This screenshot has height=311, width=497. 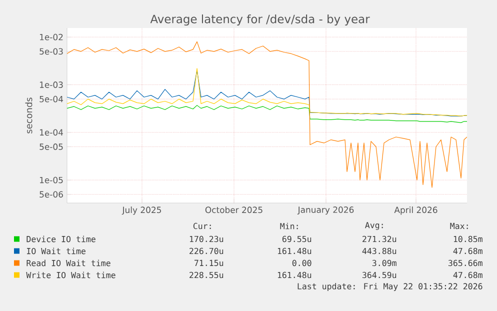 What do you see at coordinates (51, 147) in the screenshot?
I see `y-tick-label: 5e-05` at bounding box center [51, 147].